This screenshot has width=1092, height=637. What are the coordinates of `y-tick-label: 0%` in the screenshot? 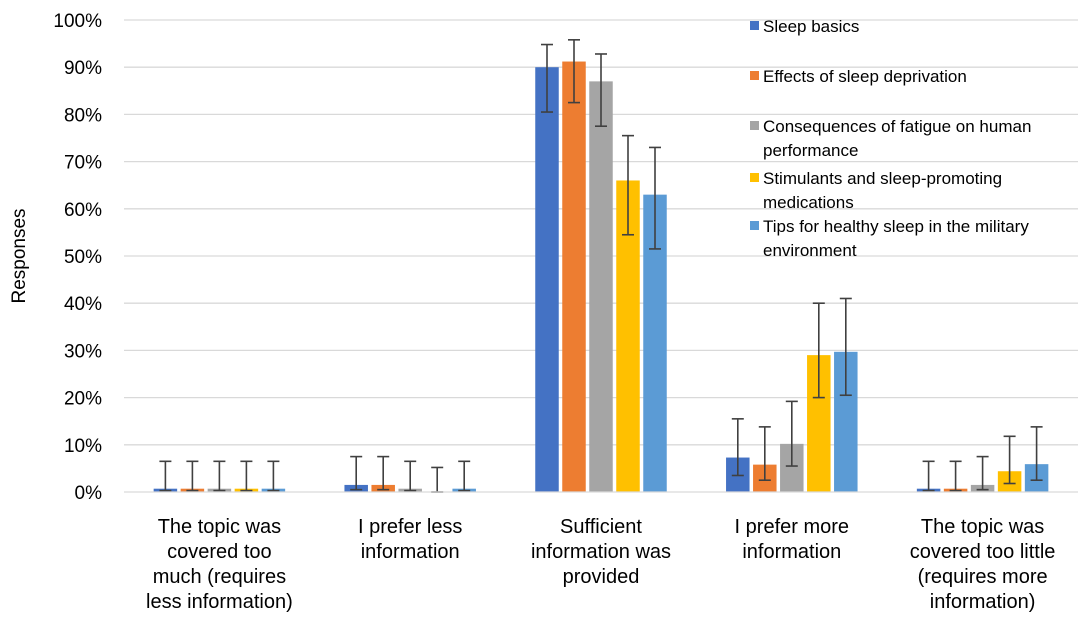 It's located at (89, 493).